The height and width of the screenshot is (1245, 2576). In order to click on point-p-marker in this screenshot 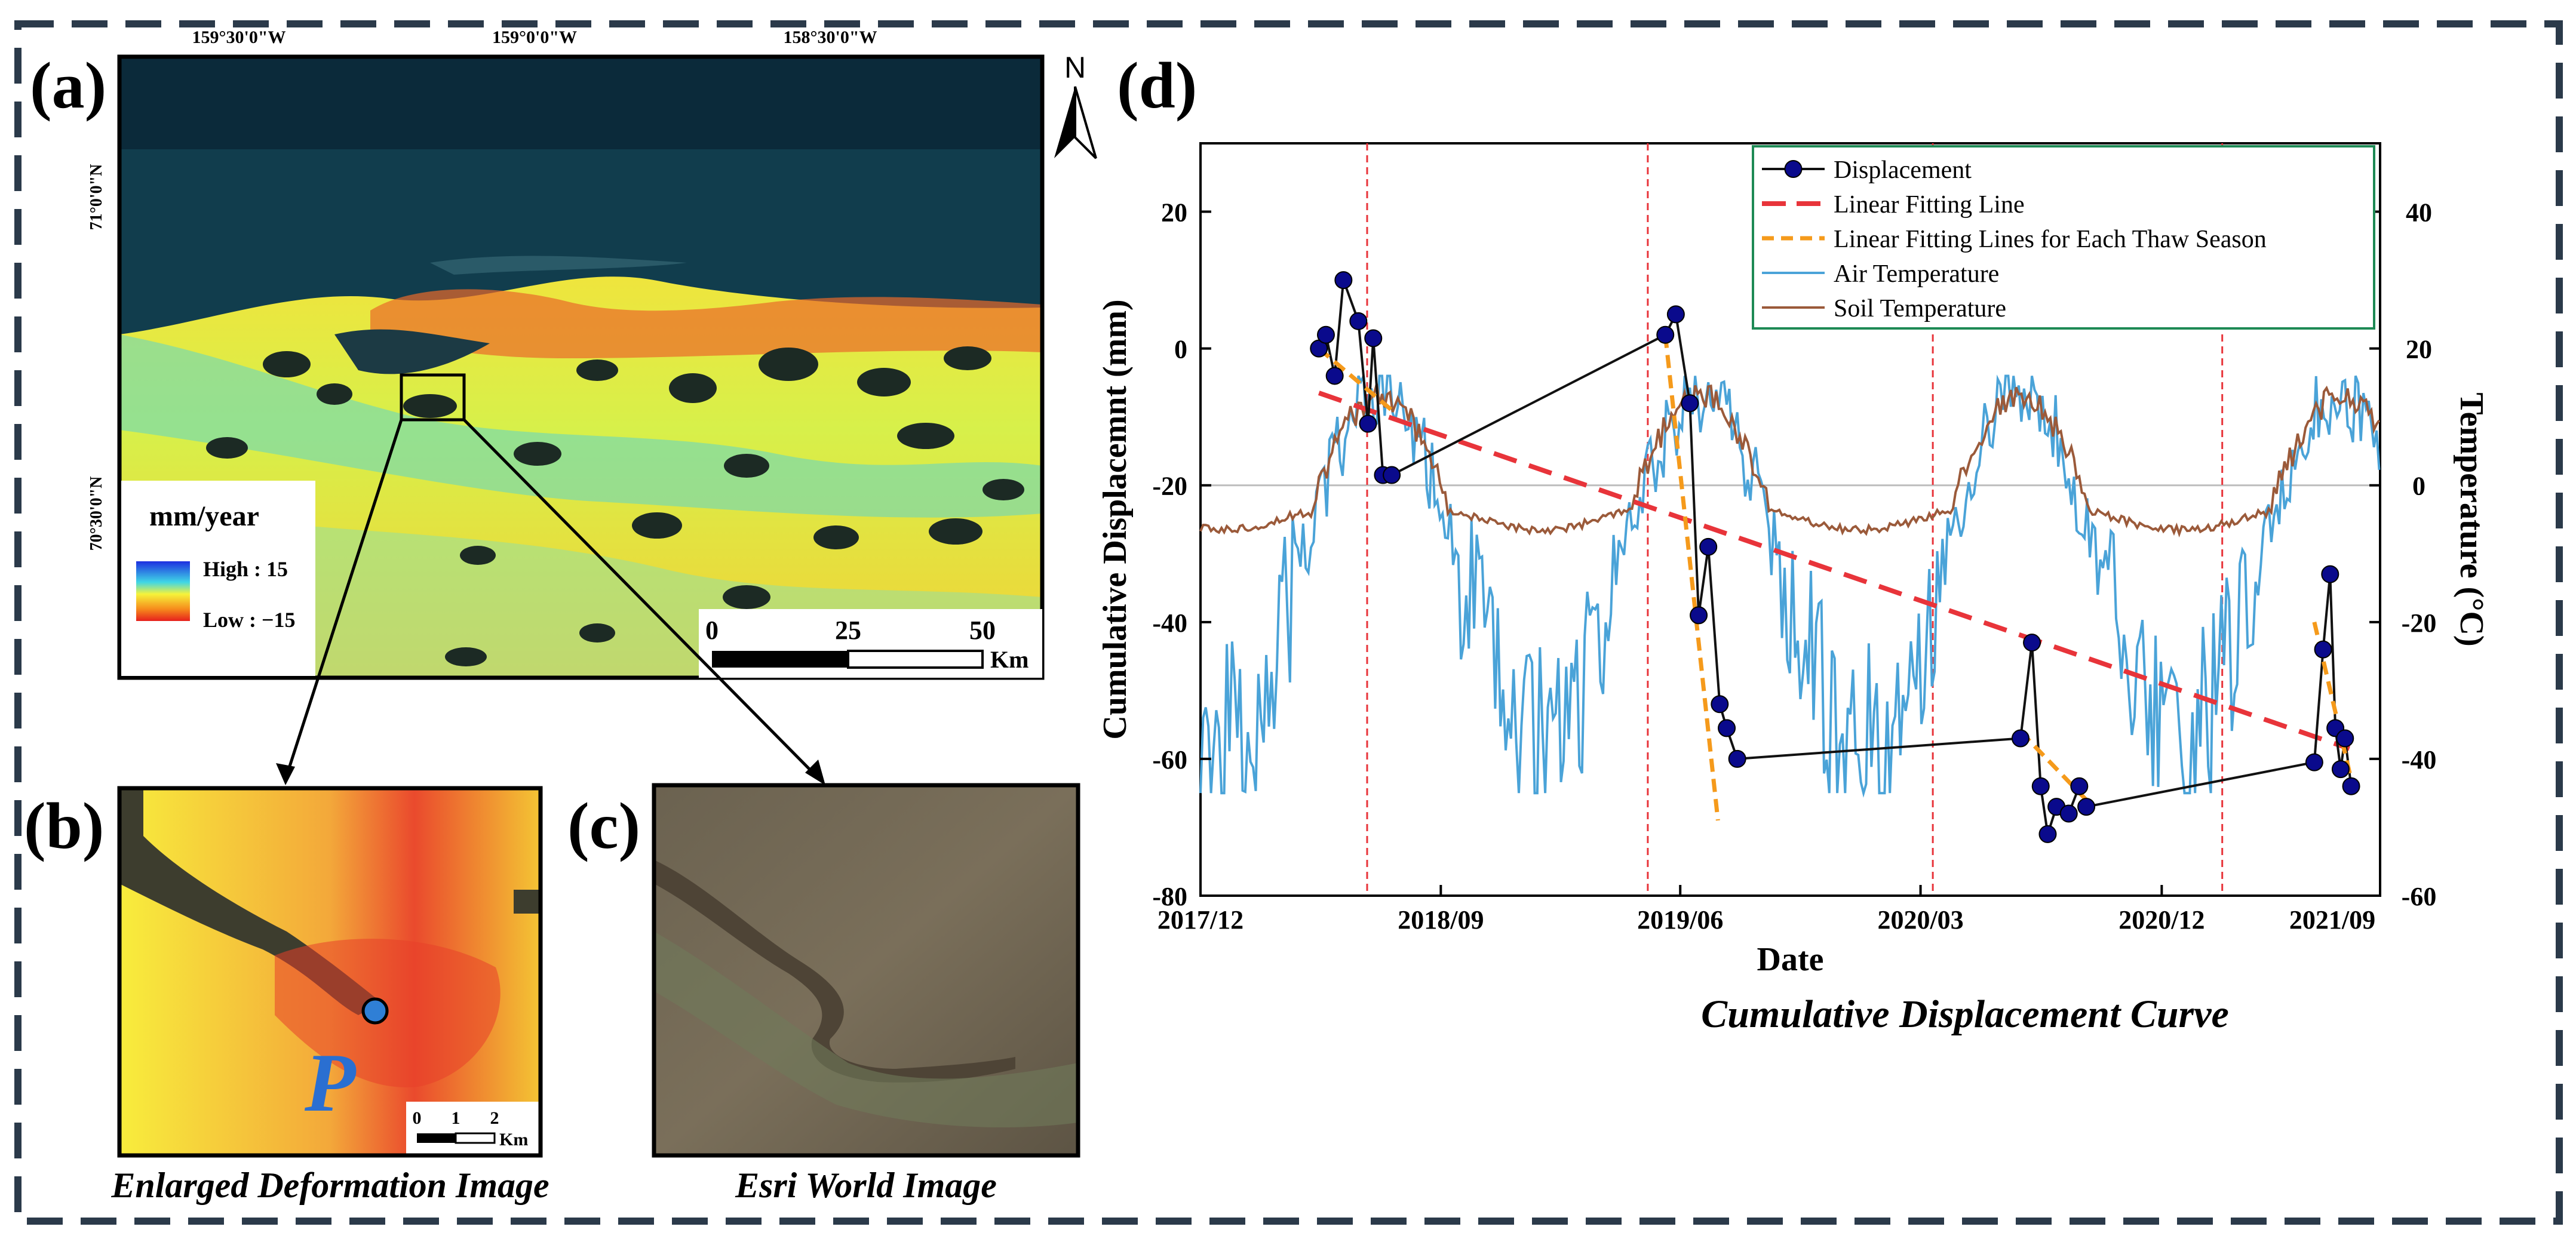, I will do `click(375, 1011)`.